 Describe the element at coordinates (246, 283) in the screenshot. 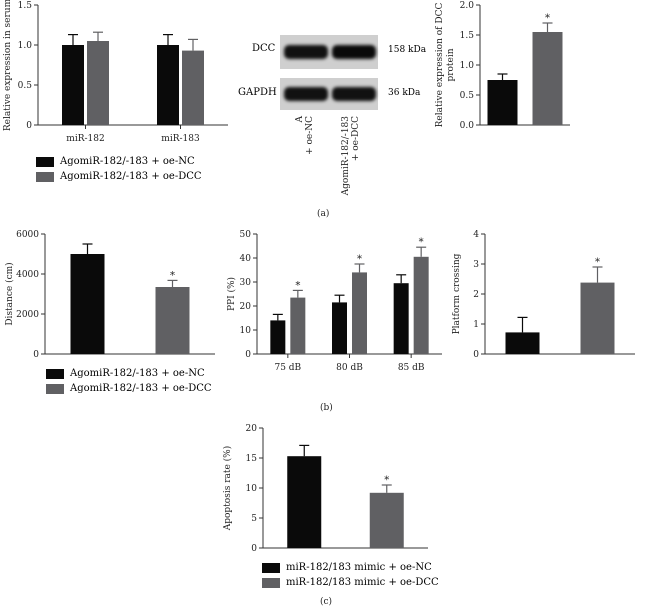

I see `y-tick-label: 30` at that location.